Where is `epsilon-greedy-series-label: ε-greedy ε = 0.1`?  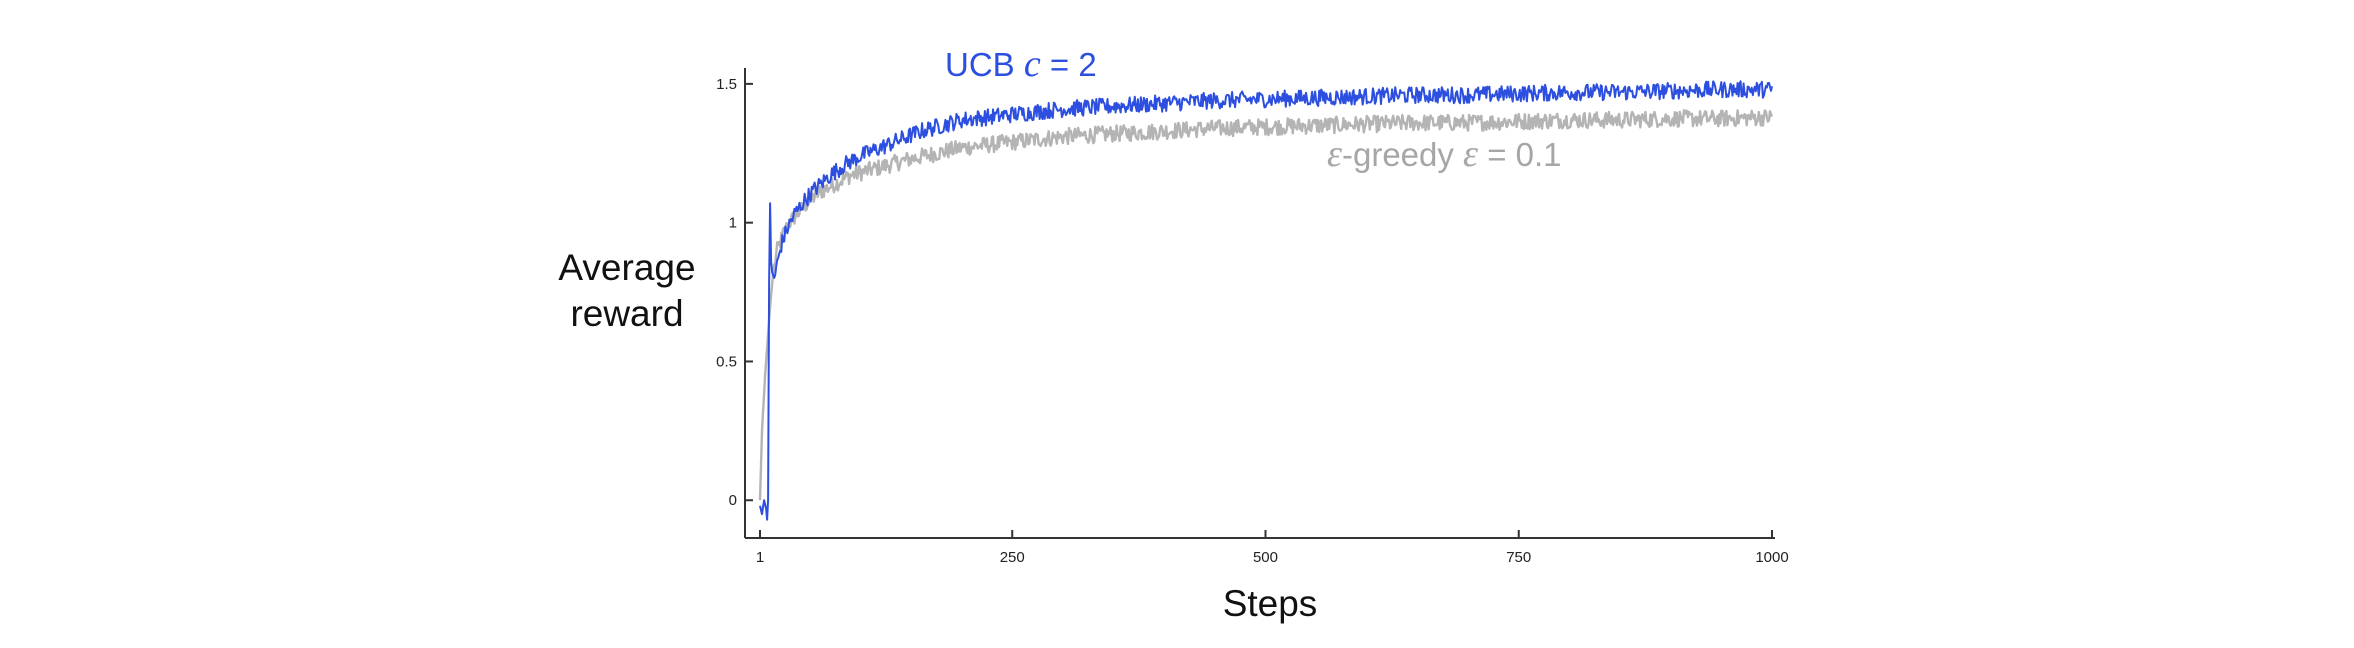
epsilon-greedy-series-label: ε-greedy ε = 0.1 is located at coordinates (1444, 154).